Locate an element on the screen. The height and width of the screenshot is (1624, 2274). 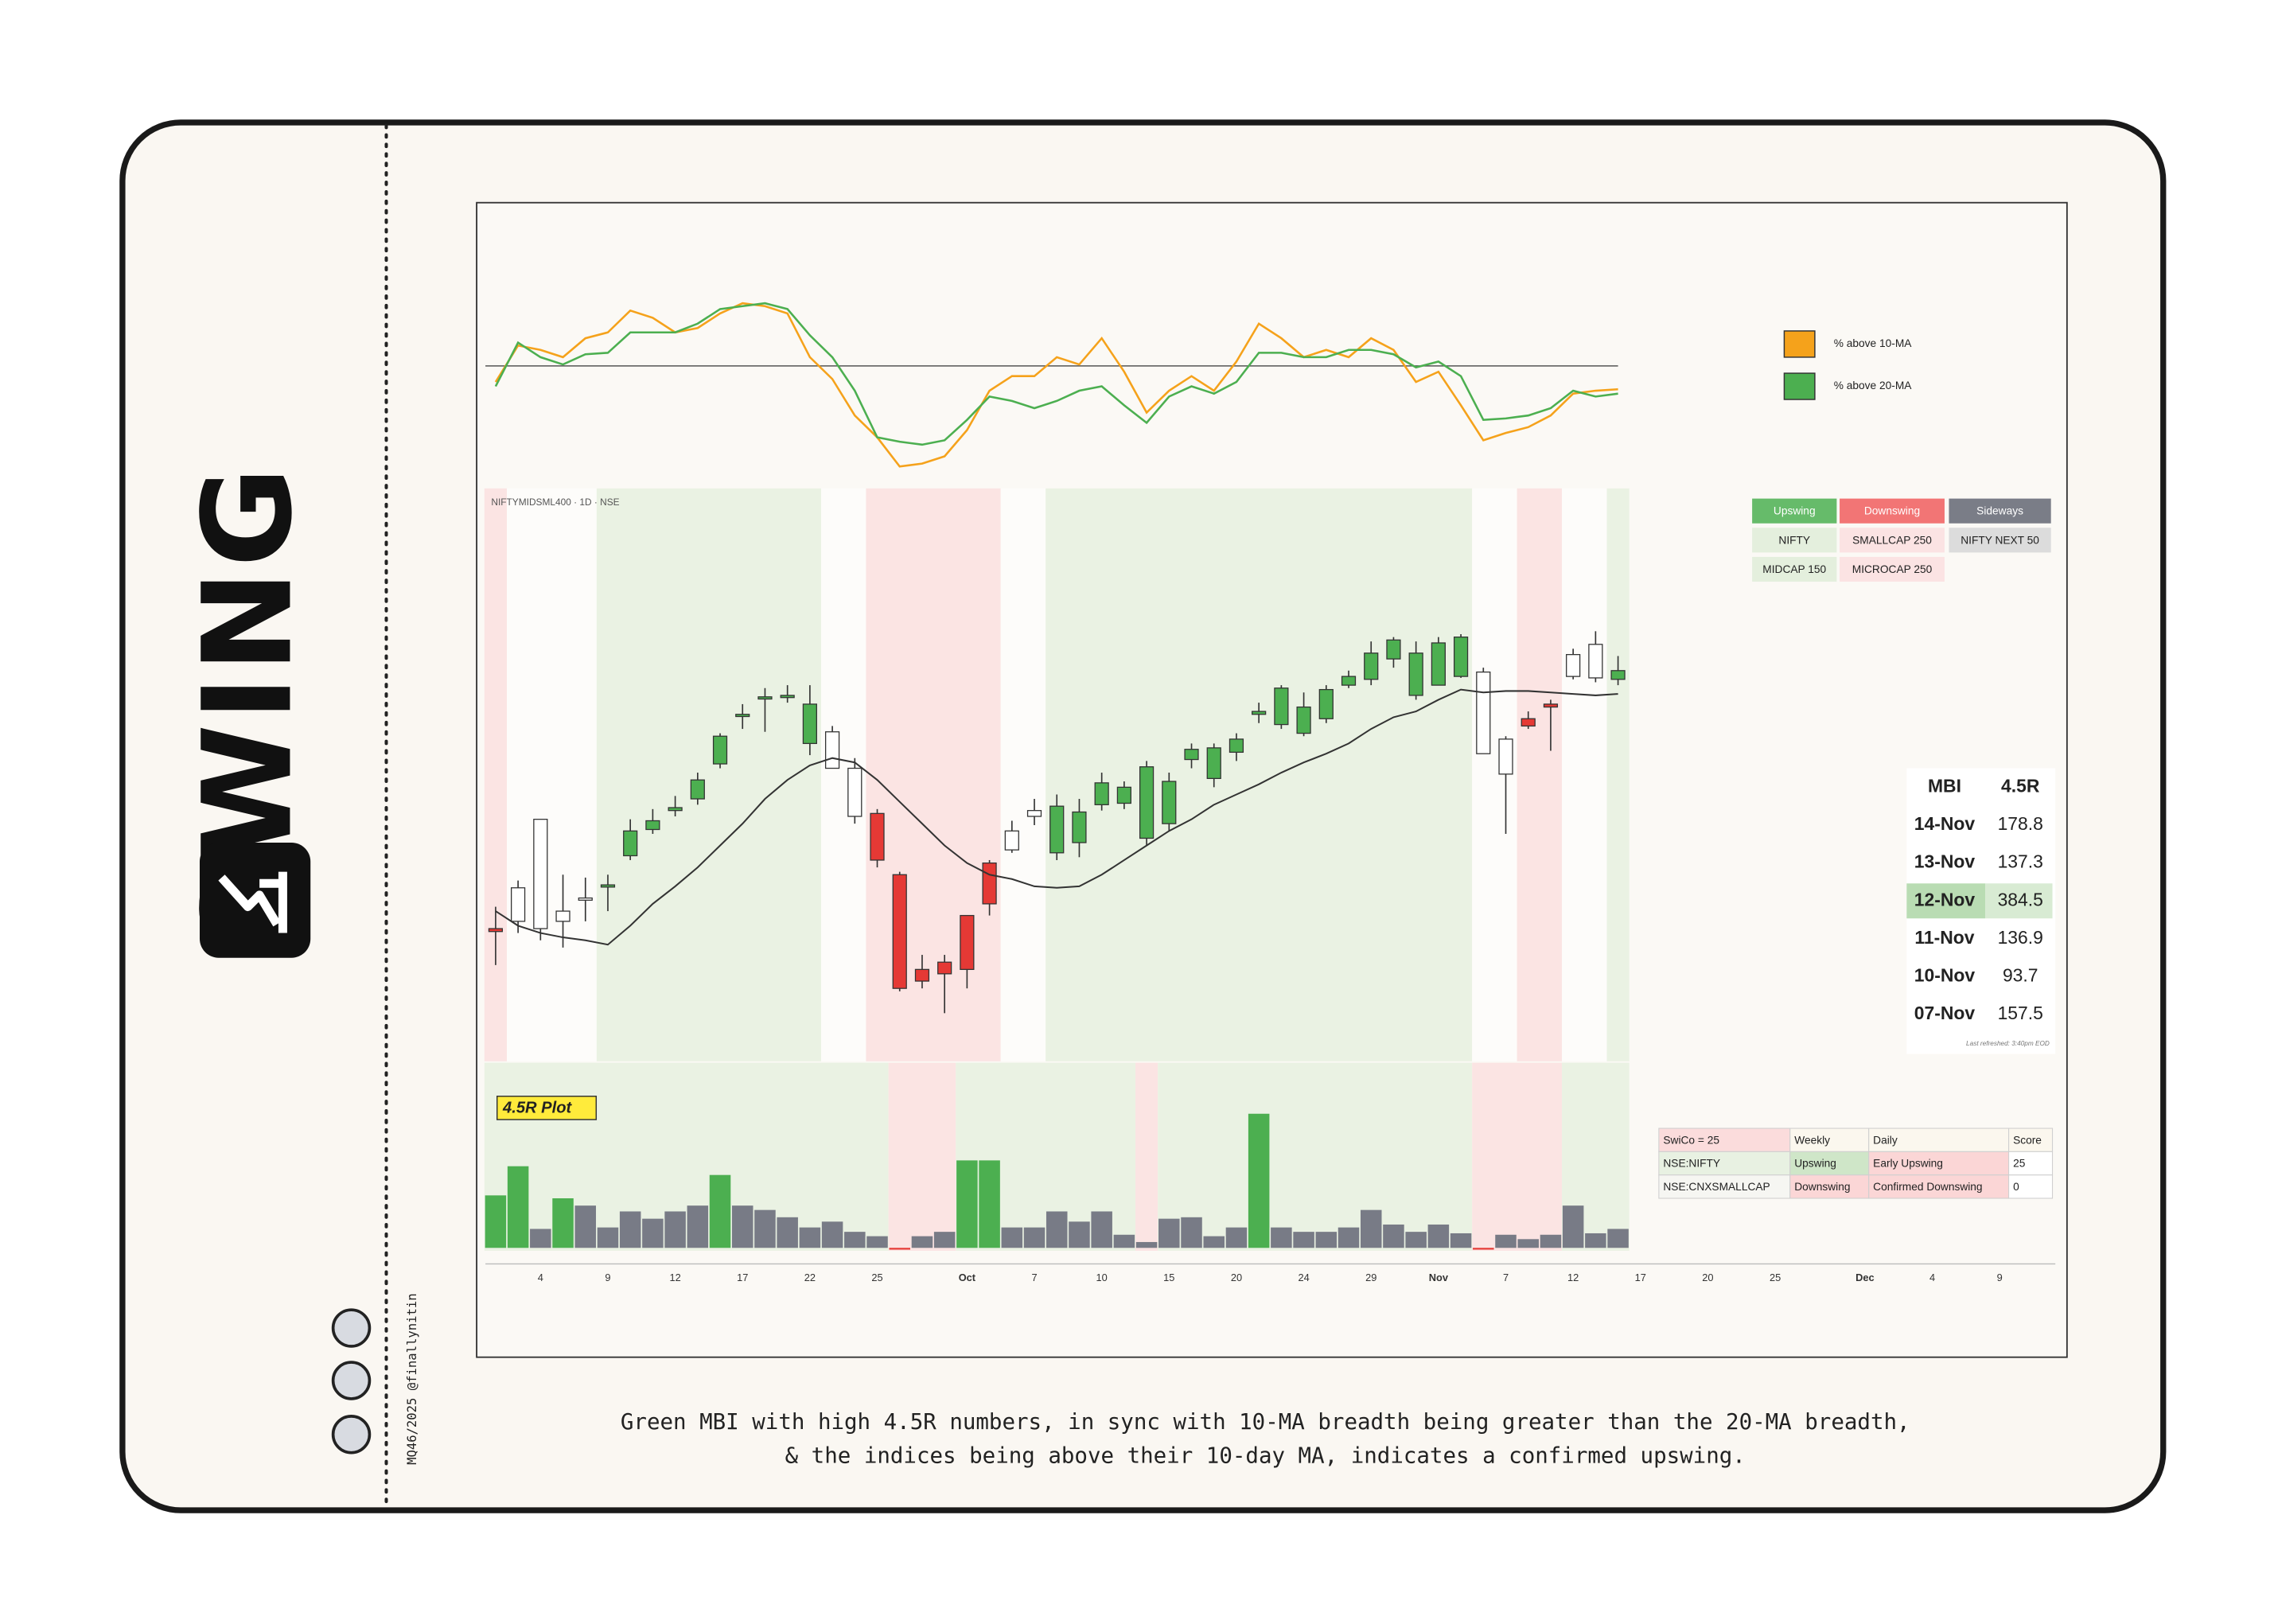
x-tick-label: 24 is located at coordinates (1303, 1277).